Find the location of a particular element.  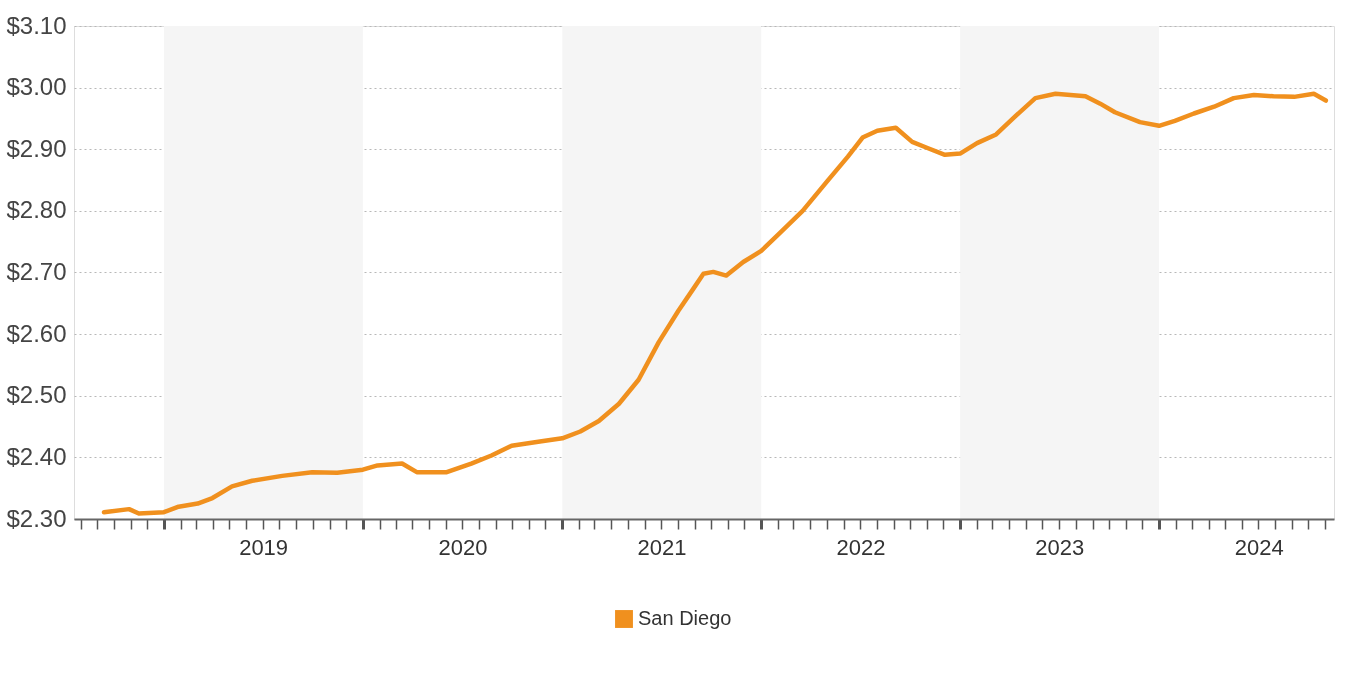

x-tick-label: 2020 is located at coordinates (463, 547).